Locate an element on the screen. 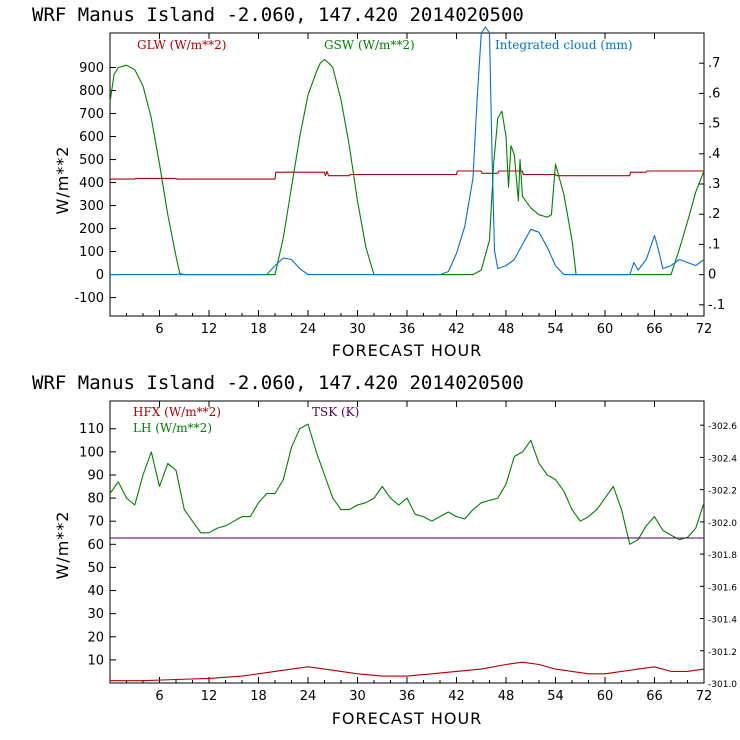  legend-hfx: HFX (W/m**2) is located at coordinates (177, 412).